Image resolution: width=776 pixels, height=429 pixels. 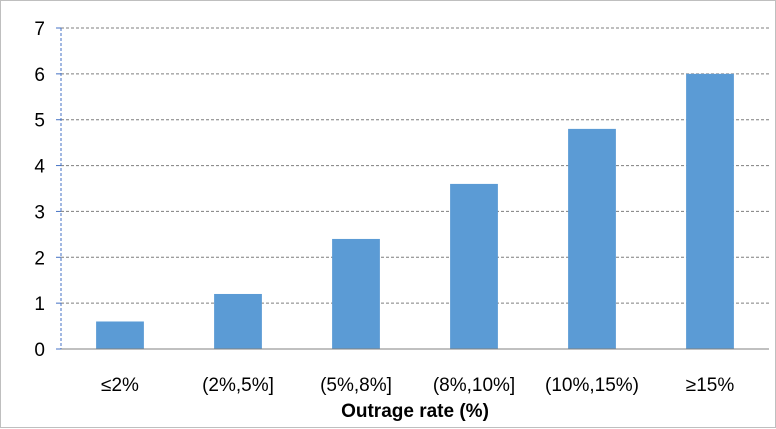 I want to click on y-tick-label-6: 6, so click(x=39, y=75).